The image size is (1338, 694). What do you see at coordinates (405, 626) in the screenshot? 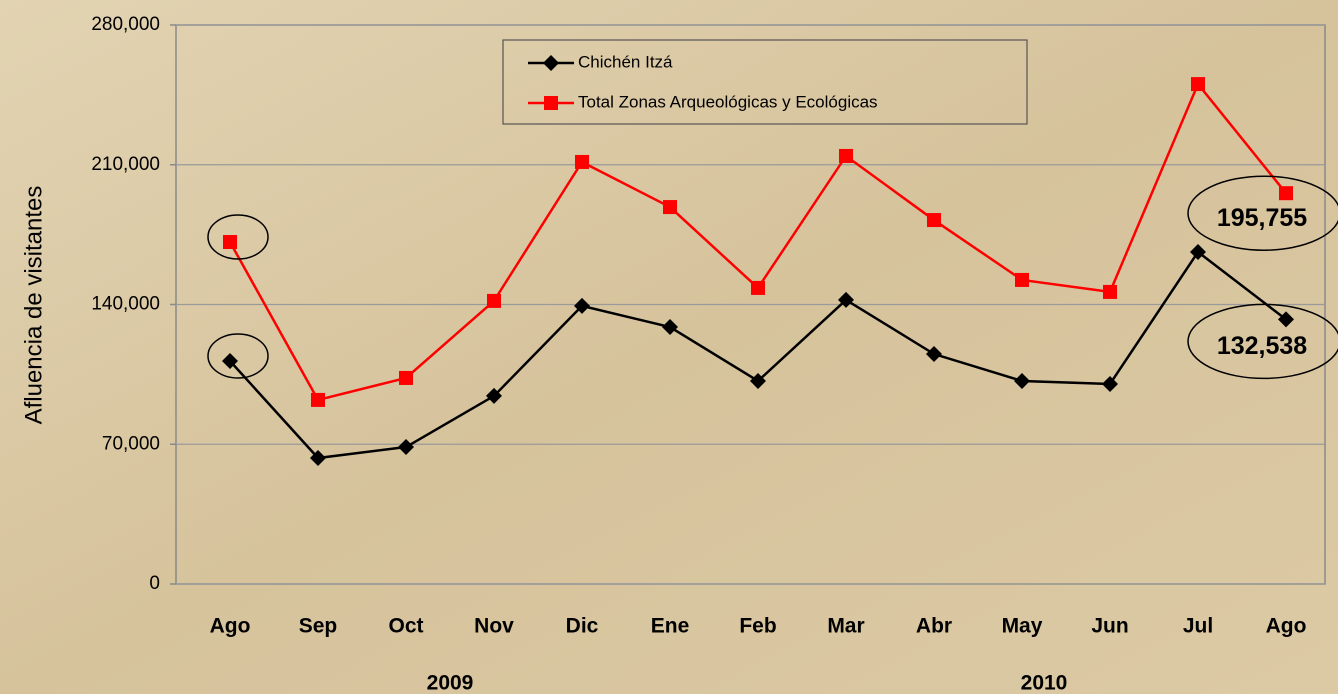
I see `x-tick-label: Oct` at bounding box center [405, 626].